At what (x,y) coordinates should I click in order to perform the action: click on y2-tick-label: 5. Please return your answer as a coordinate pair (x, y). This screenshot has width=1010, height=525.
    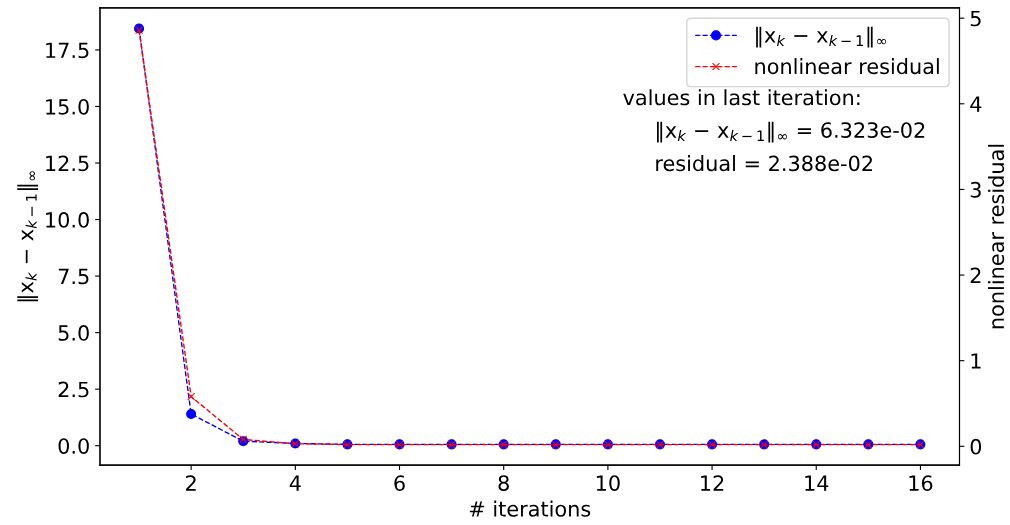
    Looking at the image, I should click on (975, 18).